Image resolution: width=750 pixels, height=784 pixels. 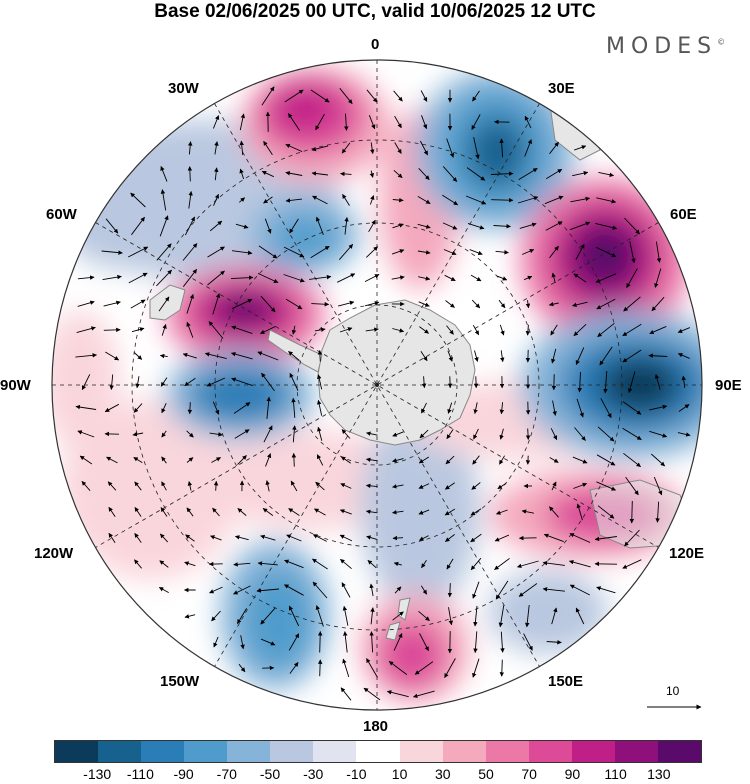 What do you see at coordinates (672, 691) in the screenshot?
I see `reference-vector-label: 10` at bounding box center [672, 691].